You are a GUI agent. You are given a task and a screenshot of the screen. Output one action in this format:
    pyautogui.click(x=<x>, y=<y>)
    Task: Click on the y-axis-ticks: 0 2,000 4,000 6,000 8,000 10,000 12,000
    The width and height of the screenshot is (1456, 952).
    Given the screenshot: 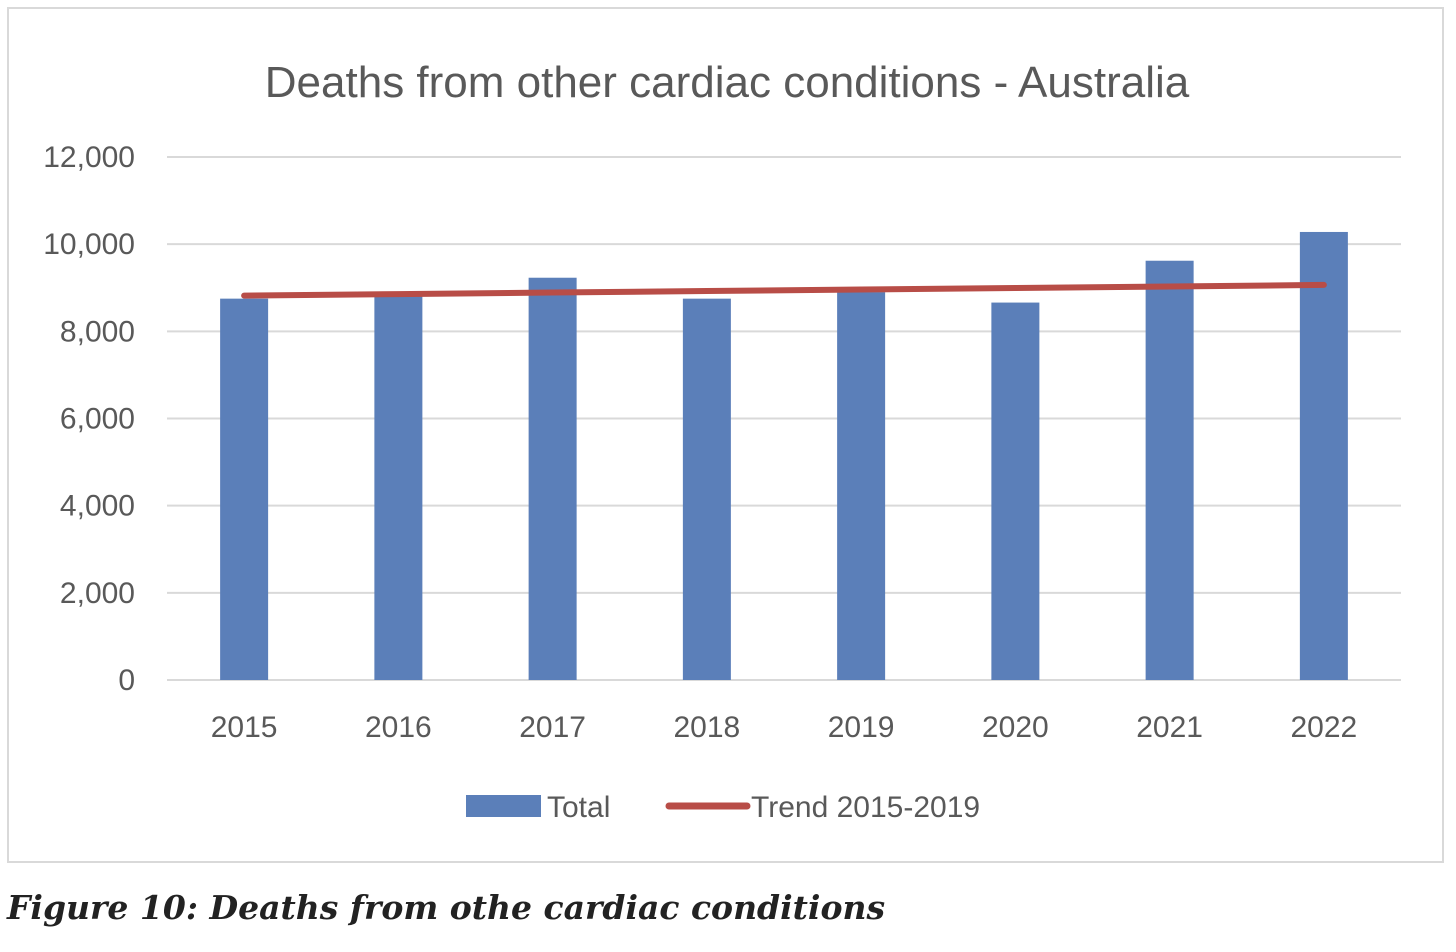 What is the action you would take?
    pyautogui.click(x=89, y=419)
    